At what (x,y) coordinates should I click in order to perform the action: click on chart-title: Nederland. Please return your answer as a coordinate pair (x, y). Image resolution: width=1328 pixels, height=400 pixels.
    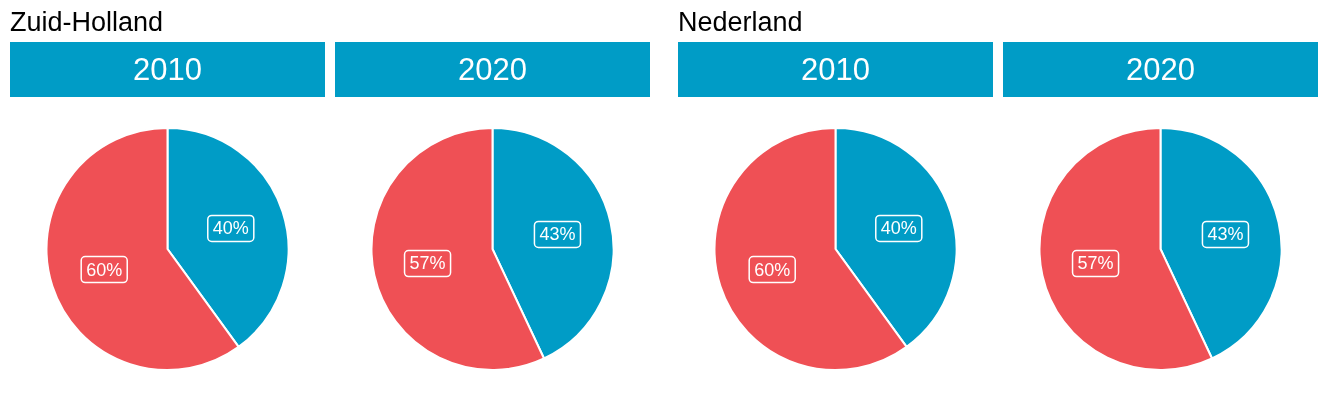
    Looking at the image, I should click on (740, 22).